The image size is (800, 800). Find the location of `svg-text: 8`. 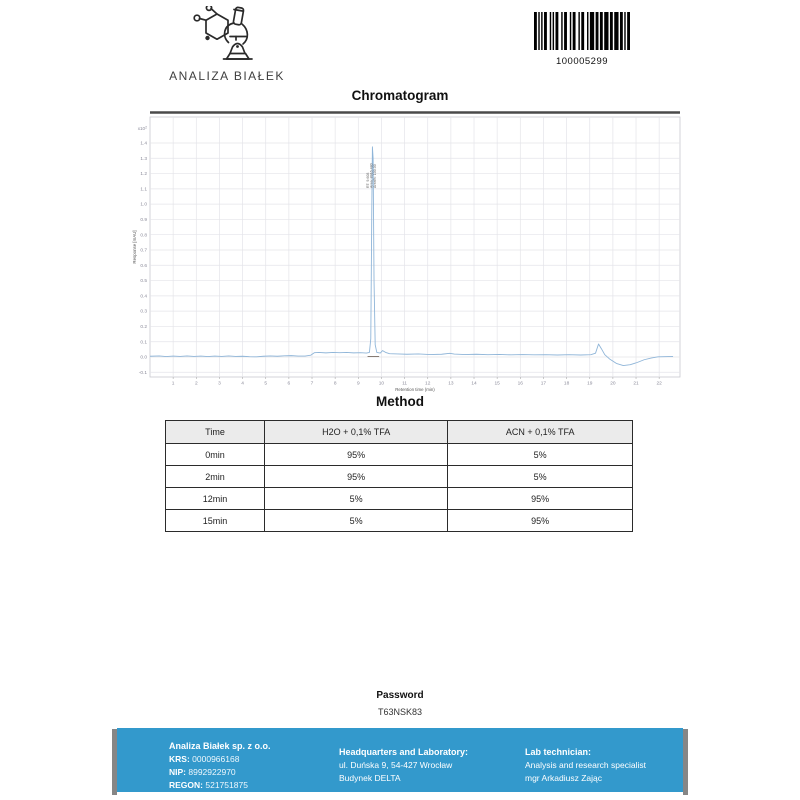

svg-text: 8 is located at coordinates (335, 384).